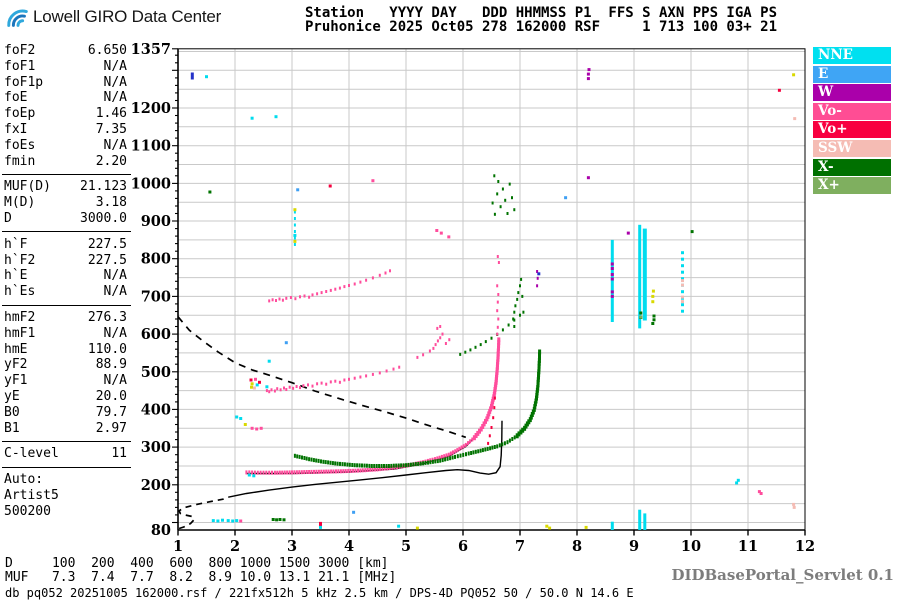 Image resolution: width=900 pixels, height=600 pixels. I want to click on parameter-row-fmin: fmin 2.20, so click(65, 161).